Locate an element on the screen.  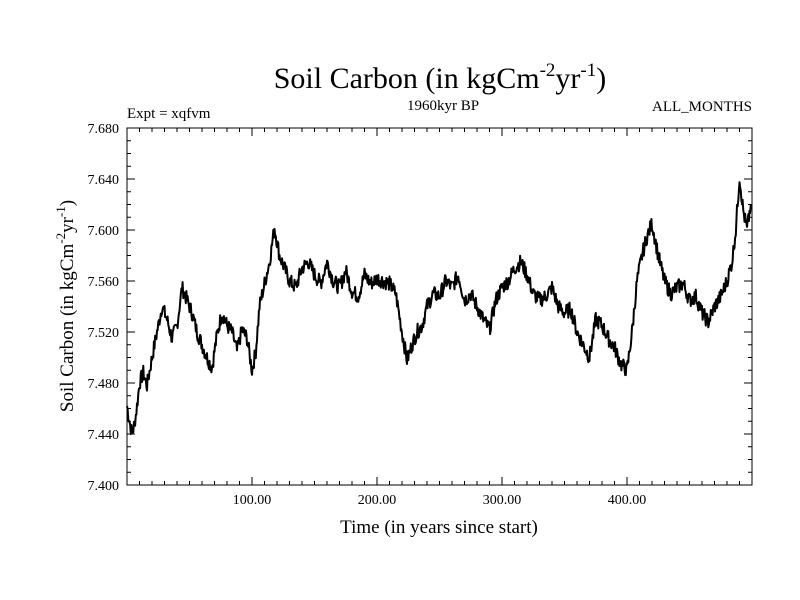
y-axis-title: Soil Carbon (in kgCm-2yr-1) is located at coordinates (65, 306).